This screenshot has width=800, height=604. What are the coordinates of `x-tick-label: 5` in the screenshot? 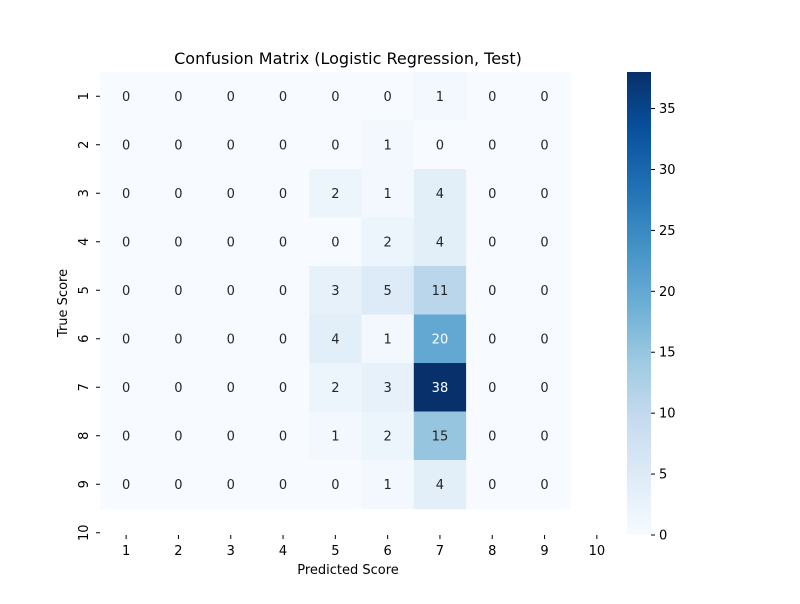 It's located at (335, 551).